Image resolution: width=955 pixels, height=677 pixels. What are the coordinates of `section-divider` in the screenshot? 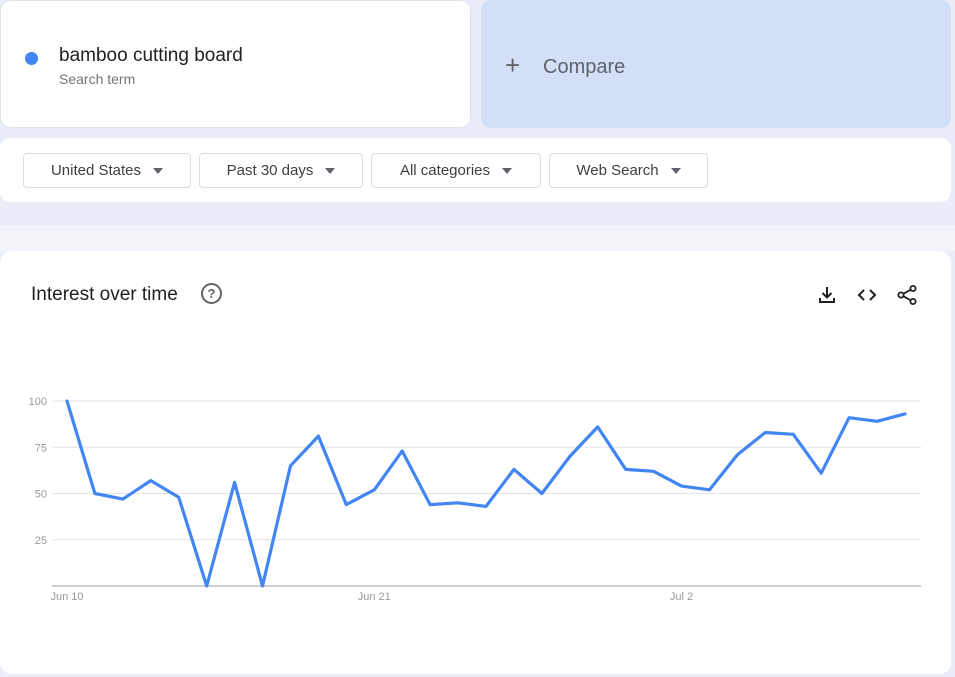 It's located at (477, 238).